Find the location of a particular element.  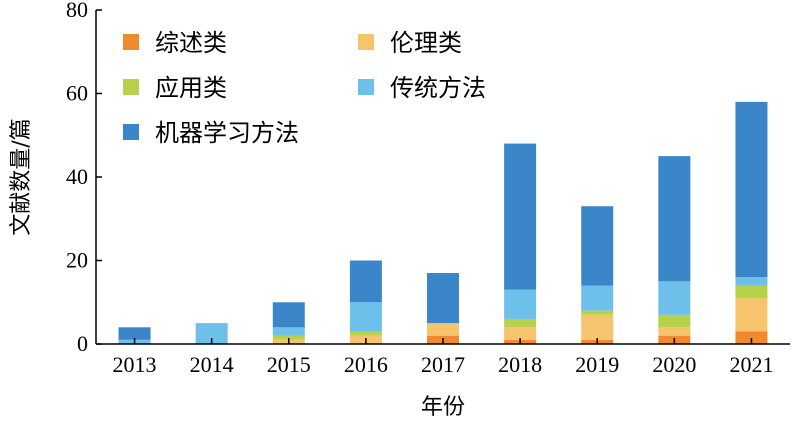

y-tick-label: 0 is located at coordinates (82, 343).